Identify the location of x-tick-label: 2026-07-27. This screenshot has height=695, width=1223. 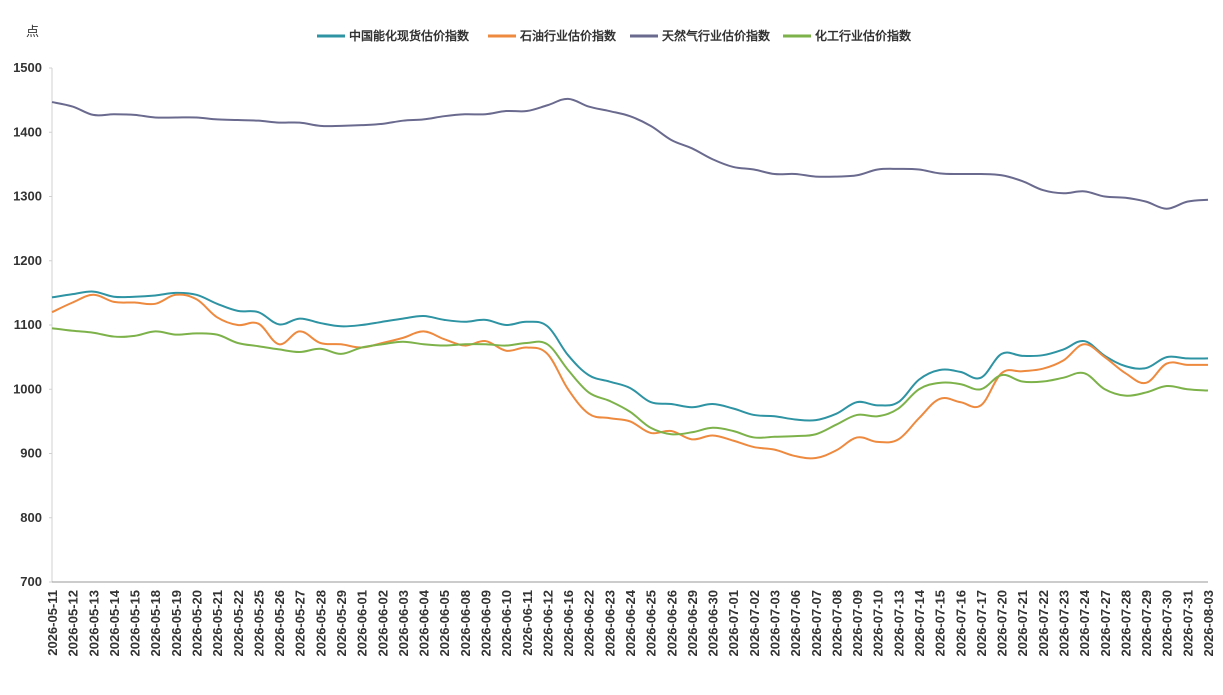
(1105, 623).